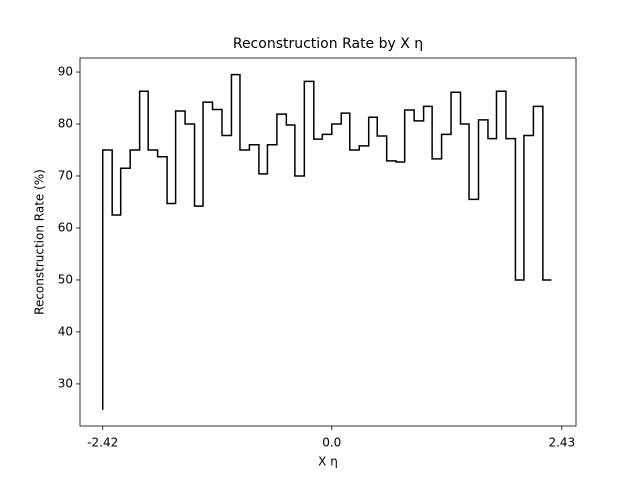 This screenshot has height=484, width=640. What do you see at coordinates (65, 175) in the screenshot?
I see `y-tick-label: 70` at bounding box center [65, 175].